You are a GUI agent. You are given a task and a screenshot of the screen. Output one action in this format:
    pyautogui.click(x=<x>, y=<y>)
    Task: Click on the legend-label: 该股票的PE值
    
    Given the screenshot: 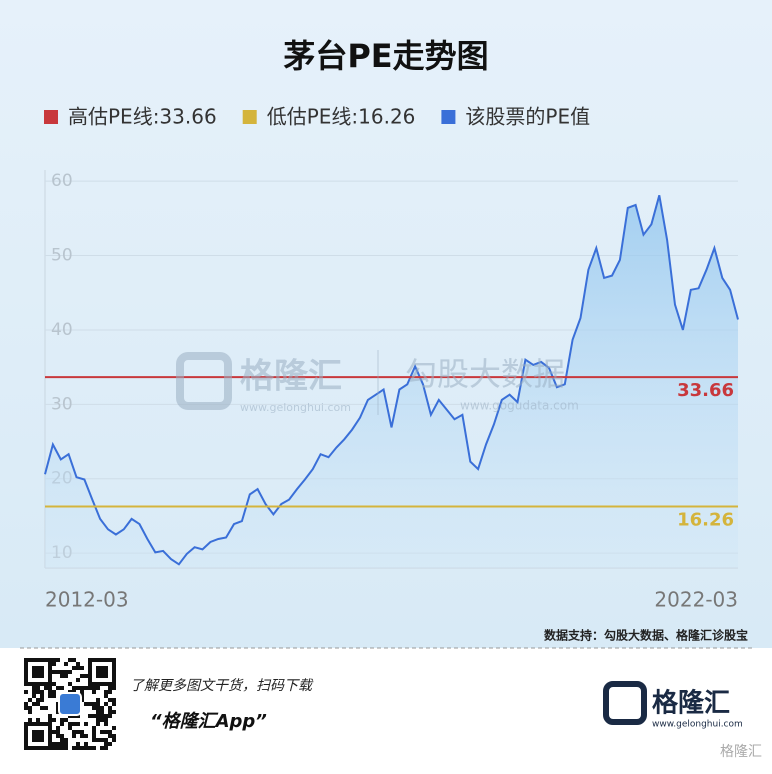 What is the action you would take?
    pyautogui.click(x=527, y=117)
    